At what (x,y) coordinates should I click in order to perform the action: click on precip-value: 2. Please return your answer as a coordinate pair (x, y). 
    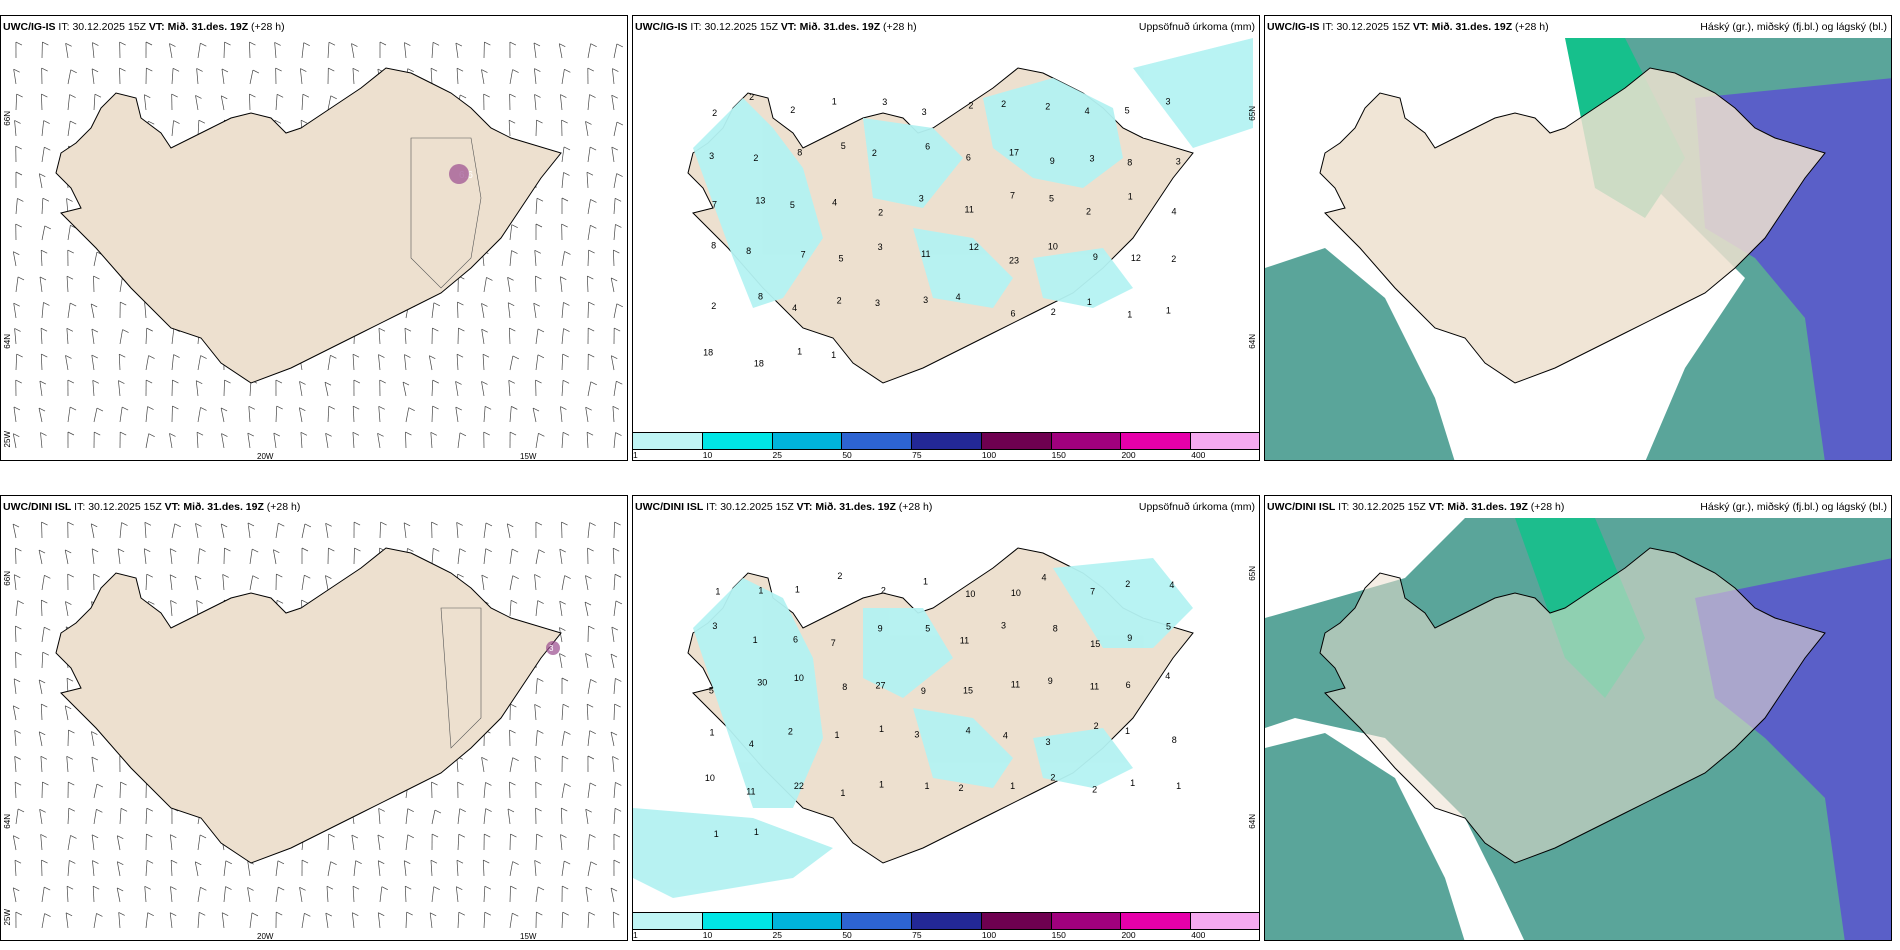
    Looking at the image, I should click on (961, 788).